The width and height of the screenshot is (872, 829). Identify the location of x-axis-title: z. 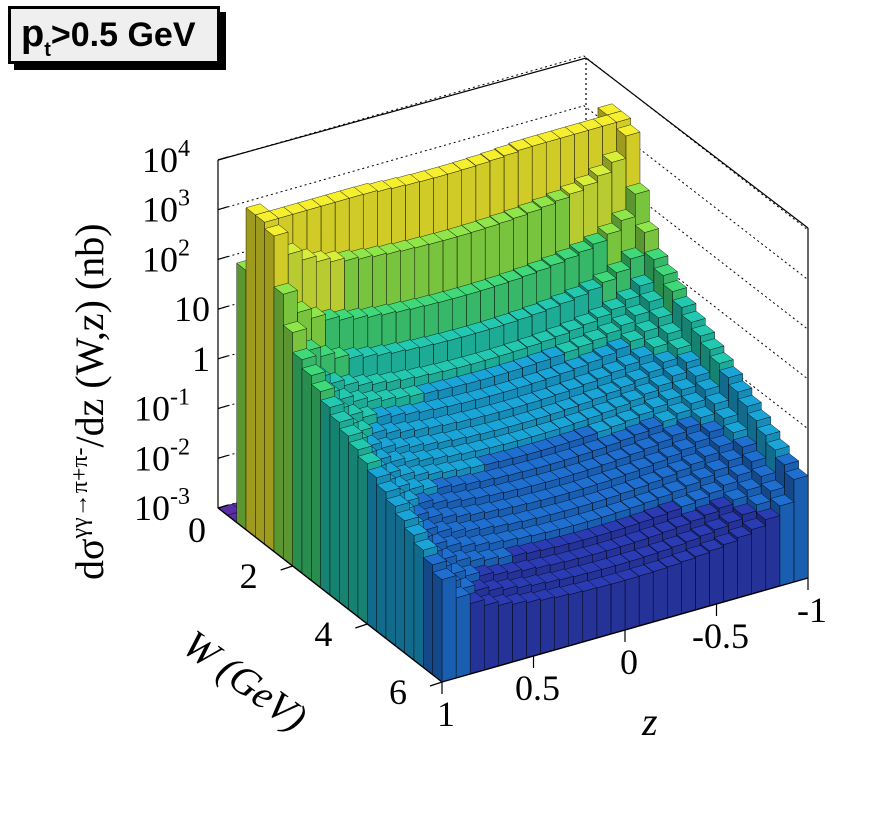
(649, 721).